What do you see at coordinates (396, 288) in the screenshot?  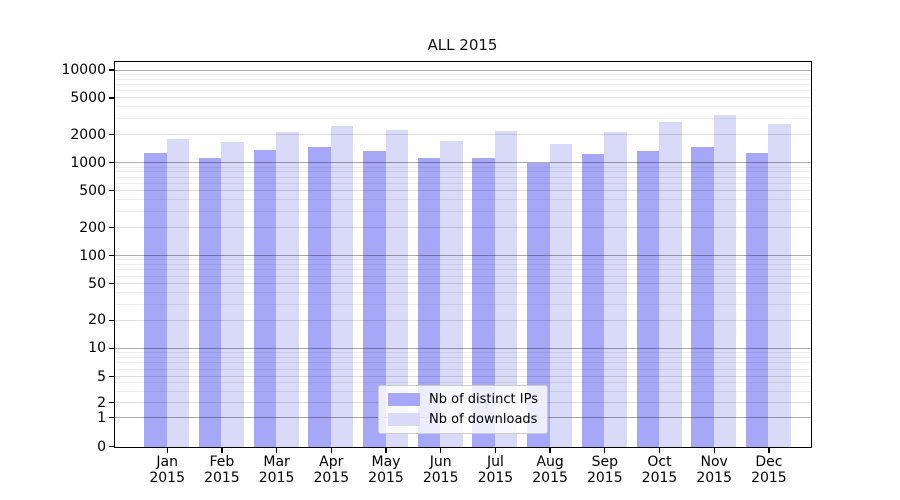 I see `bar-nb-of-downloads-may` at bounding box center [396, 288].